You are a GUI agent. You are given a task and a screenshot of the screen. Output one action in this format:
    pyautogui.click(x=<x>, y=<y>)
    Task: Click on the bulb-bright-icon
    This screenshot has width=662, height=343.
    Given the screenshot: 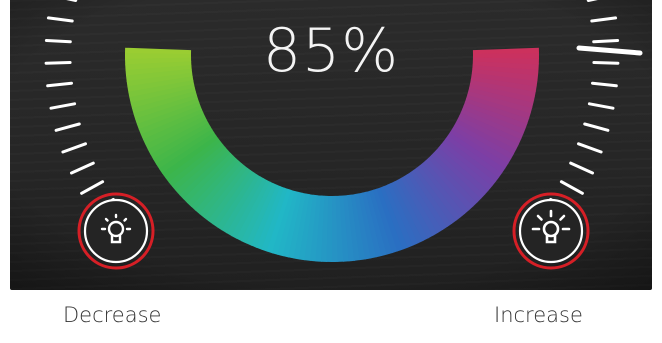 What is the action you would take?
    pyautogui.click(x=551, y=226)
    